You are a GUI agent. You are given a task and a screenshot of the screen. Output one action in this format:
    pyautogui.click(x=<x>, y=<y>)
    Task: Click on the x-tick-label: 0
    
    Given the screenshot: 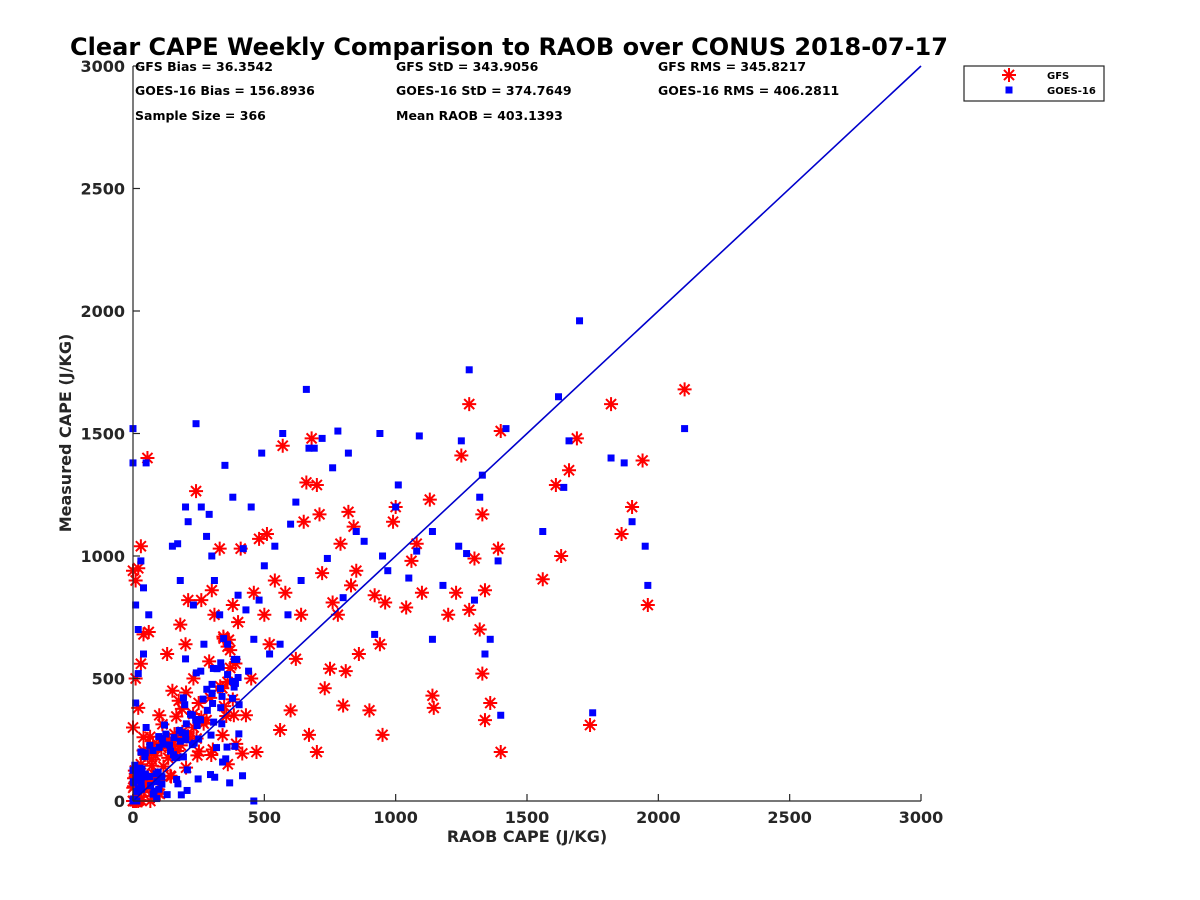 What is the action you would take?
    pyautogui.click(x=132, y=817)
    